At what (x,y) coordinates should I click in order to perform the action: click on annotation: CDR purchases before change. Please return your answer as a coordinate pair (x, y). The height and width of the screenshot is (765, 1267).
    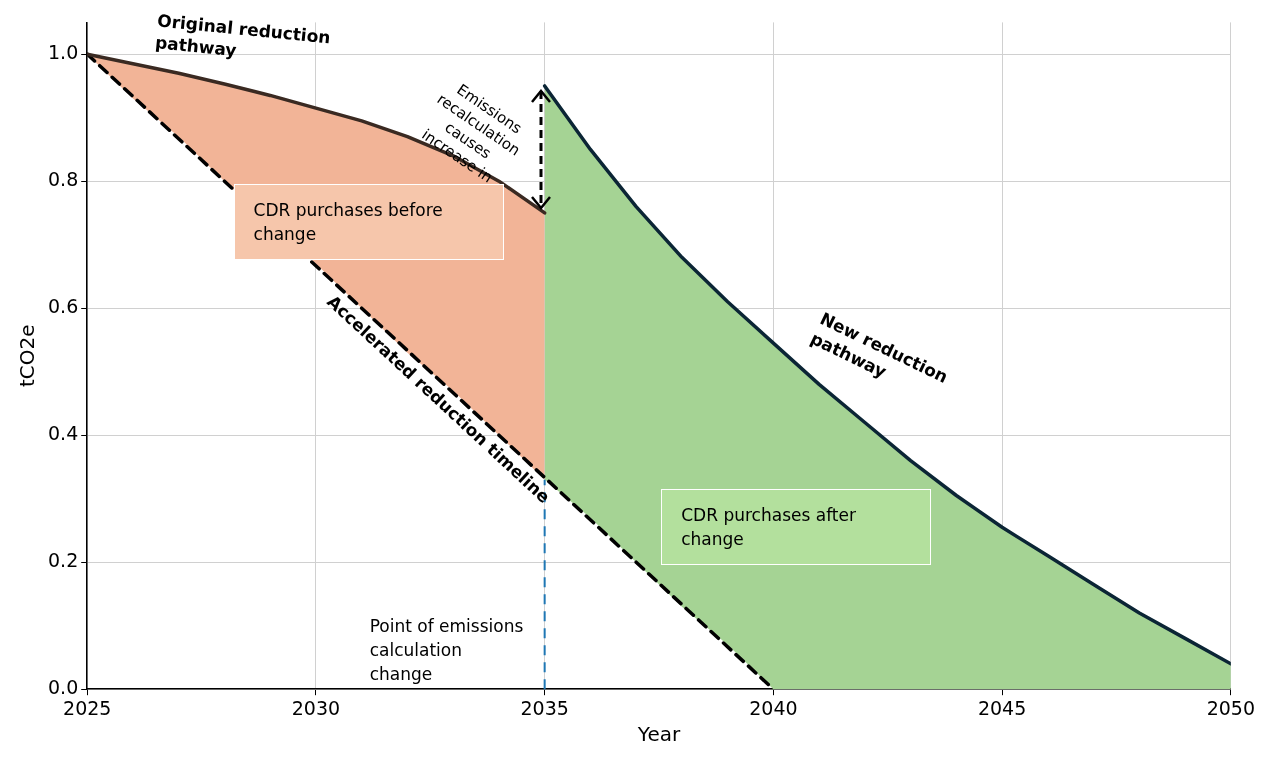
    Looking at the image, I should click on (348, 223).